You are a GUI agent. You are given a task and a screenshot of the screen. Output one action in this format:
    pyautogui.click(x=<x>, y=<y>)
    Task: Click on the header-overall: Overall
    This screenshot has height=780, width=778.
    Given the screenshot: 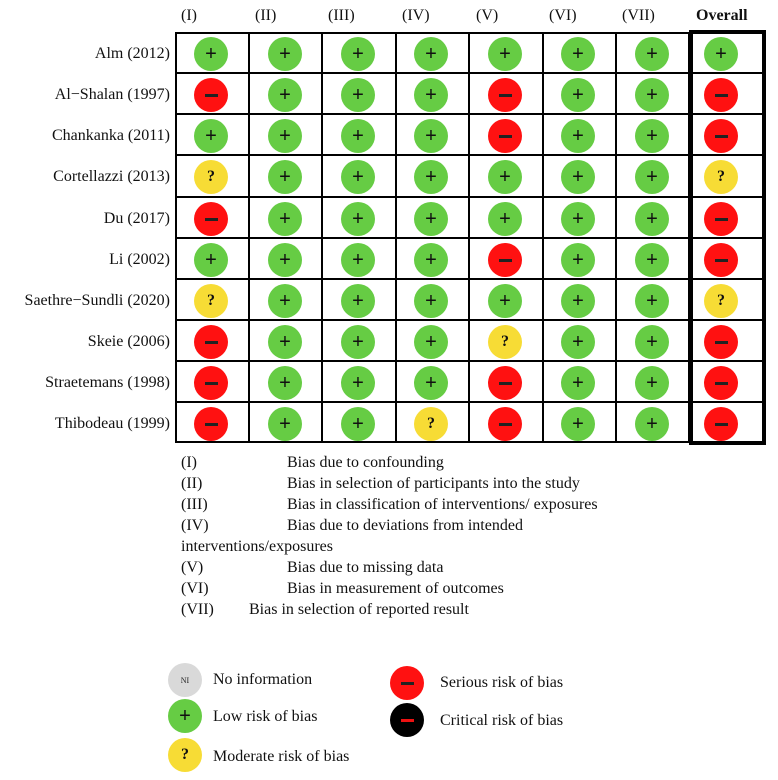 What is the action you would take?
    pyautogui.click(x=722, y=15)
    